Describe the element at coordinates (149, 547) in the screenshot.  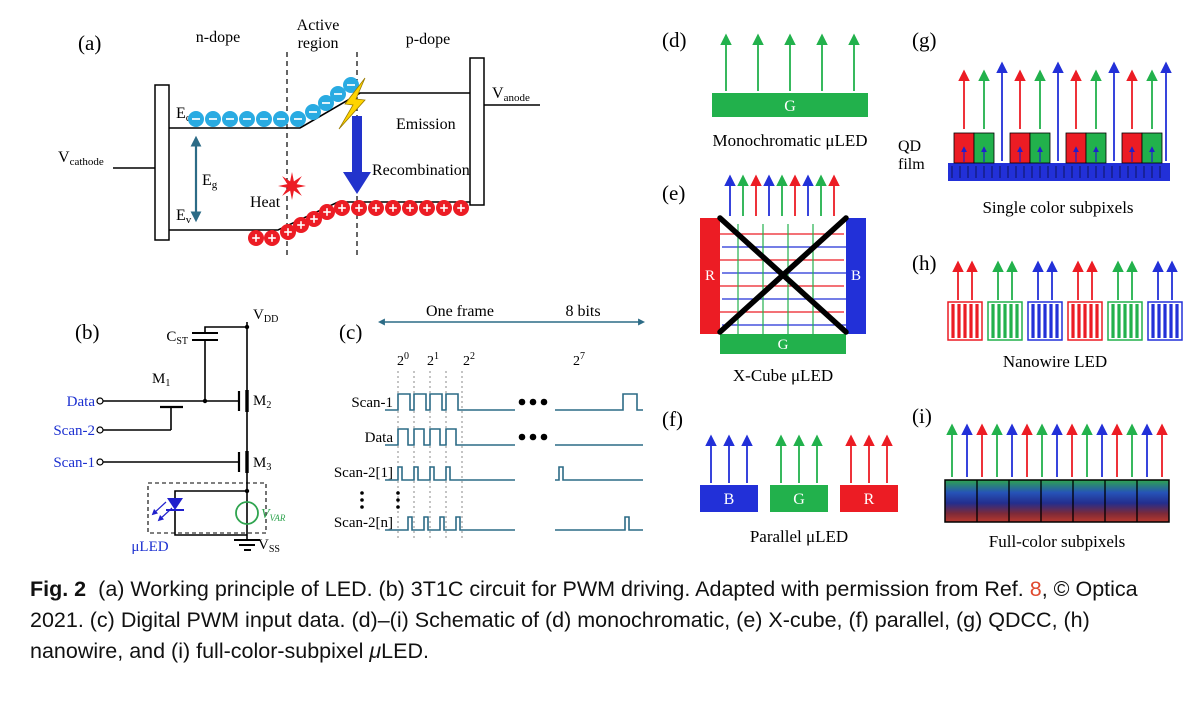
I see `uled-label: μLED` at that location.